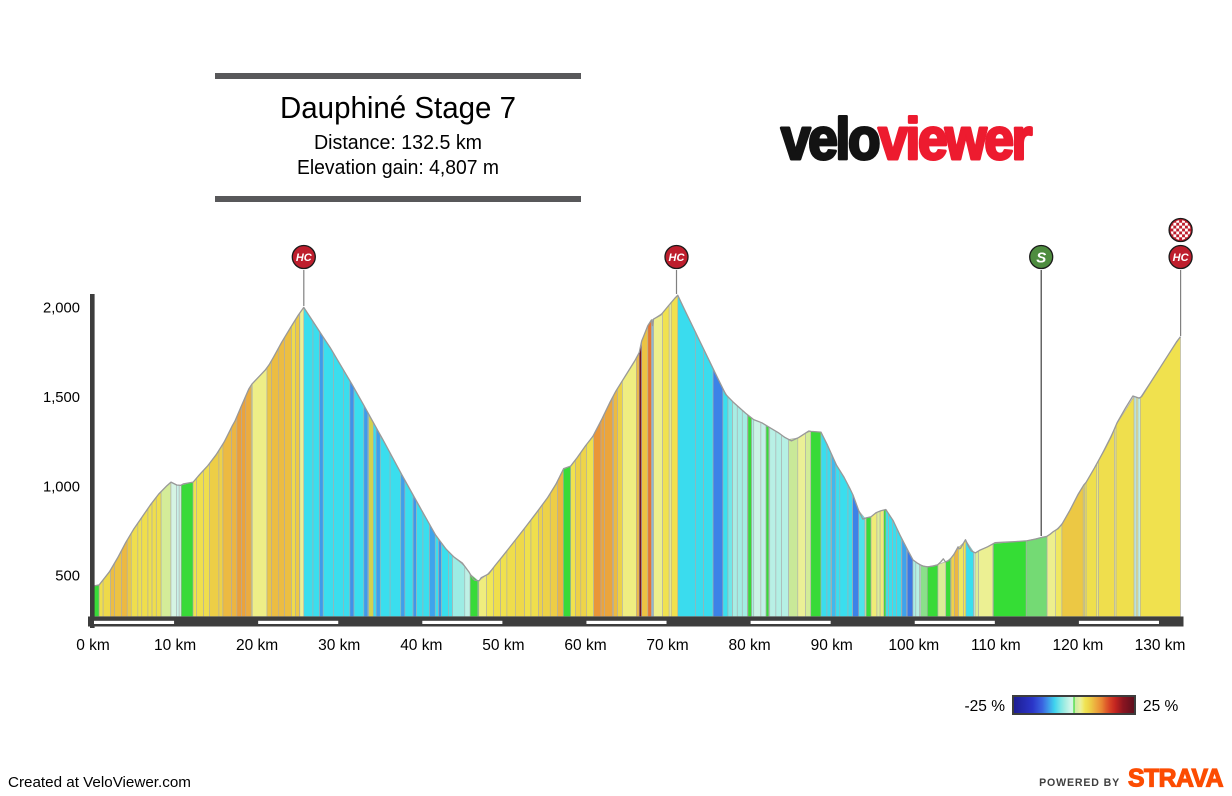 The image size is (1232, 796). Describe the element at coordinates (175, 645) in the screenshot. I see `svg-text: 10 km` at that location.